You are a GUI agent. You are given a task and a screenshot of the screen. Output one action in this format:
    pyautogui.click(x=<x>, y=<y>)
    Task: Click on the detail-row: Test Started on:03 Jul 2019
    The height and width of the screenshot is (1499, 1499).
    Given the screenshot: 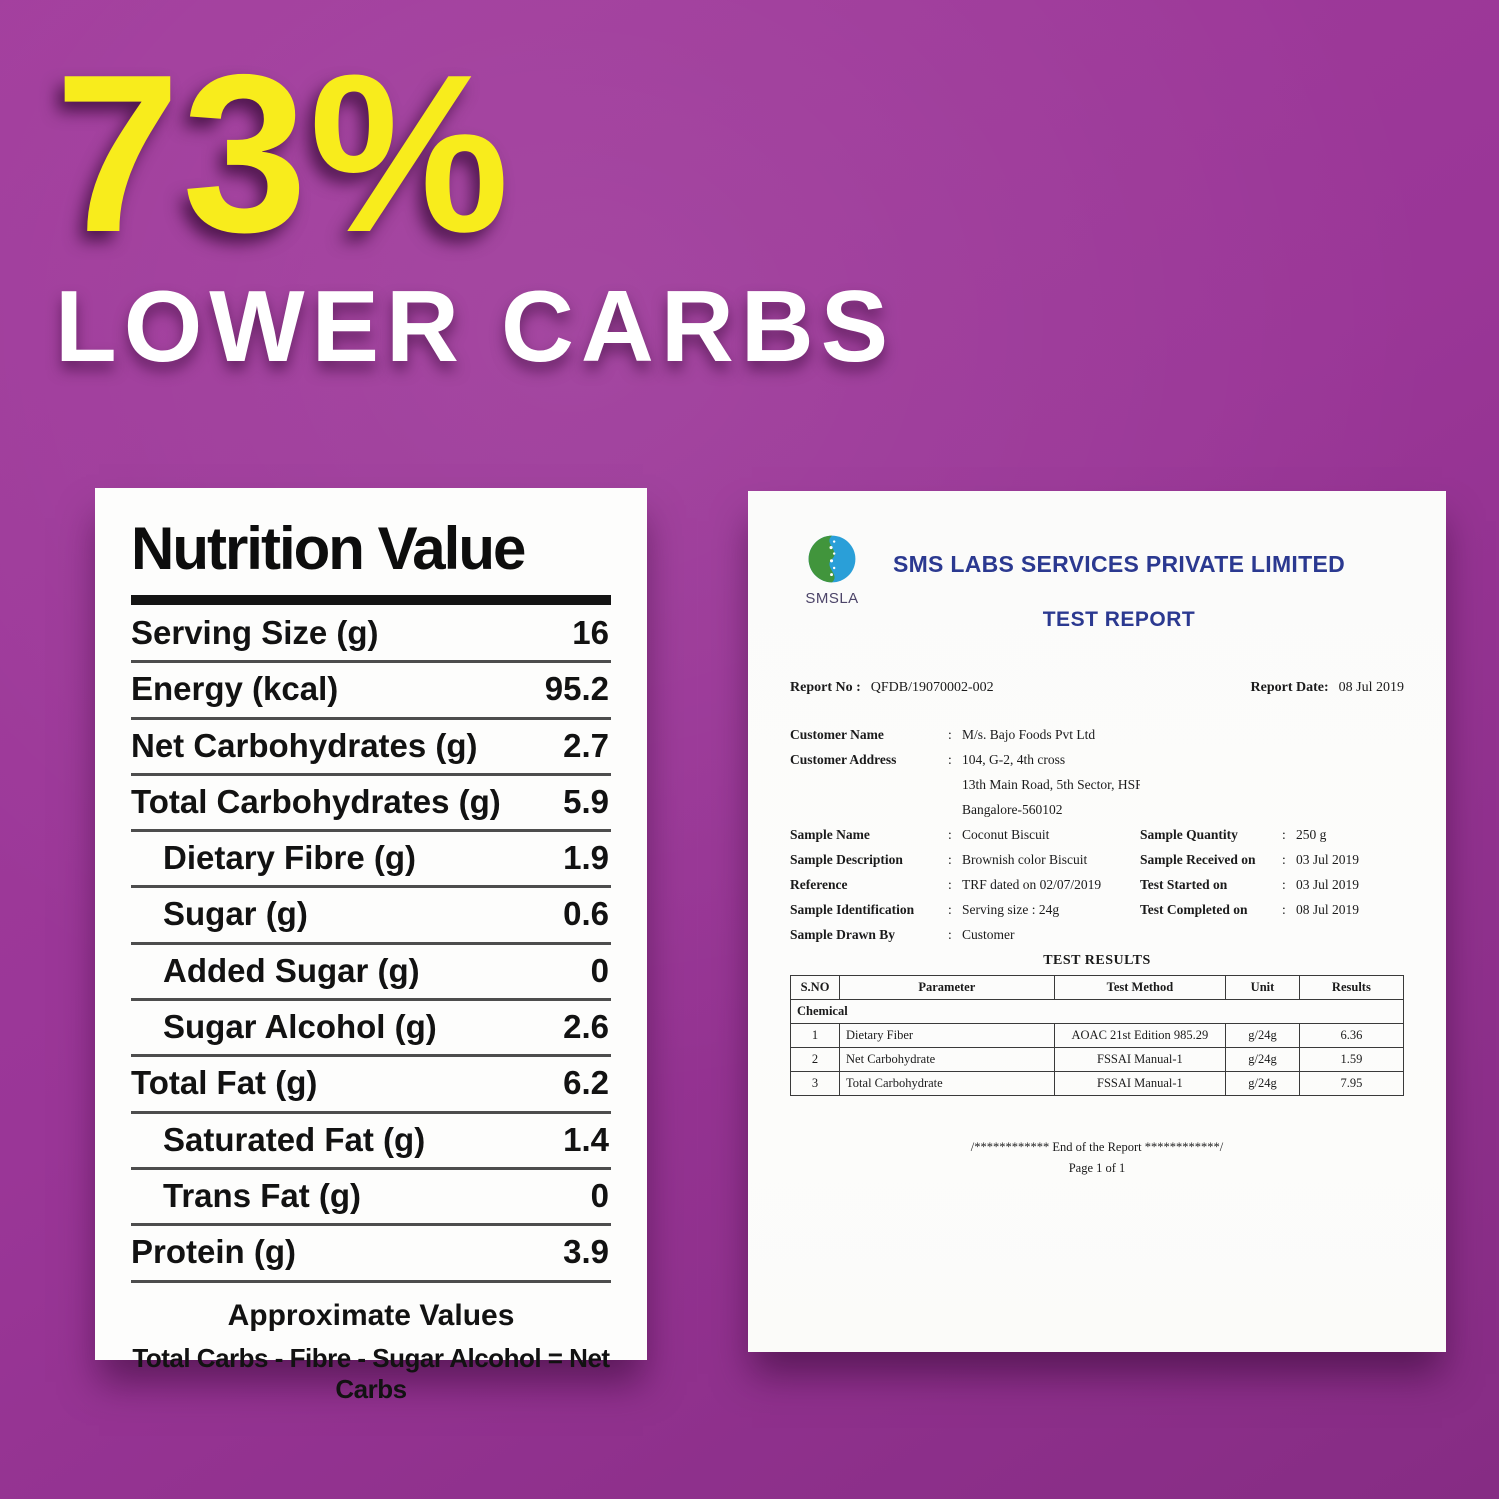 What is the action you would take?
    pyautogui.click(x=1272, y=884)
    